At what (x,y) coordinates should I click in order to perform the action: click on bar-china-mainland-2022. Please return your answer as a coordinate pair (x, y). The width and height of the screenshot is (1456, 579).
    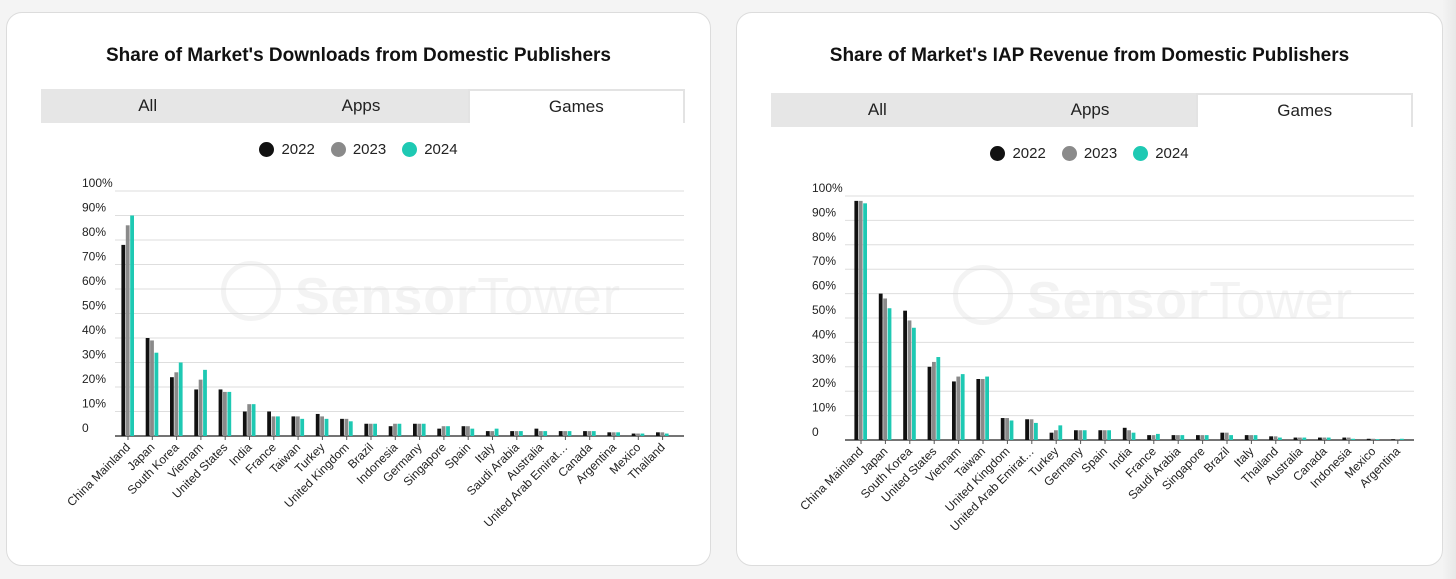
    Looking at the image, I should click on (856, 320).